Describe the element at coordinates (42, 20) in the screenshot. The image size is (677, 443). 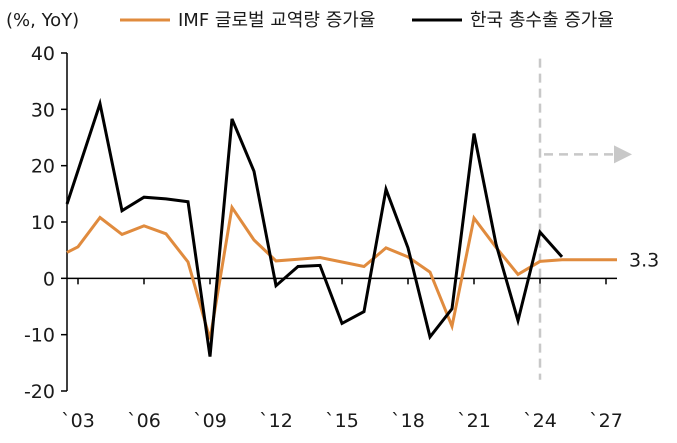
I see `y-unit-label: (%, YoY)` at that location.